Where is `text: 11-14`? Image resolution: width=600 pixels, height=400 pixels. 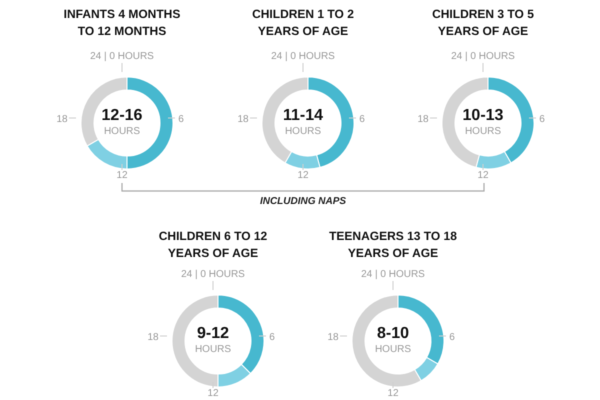
text: 11-14 is located at coordinates (303, 115).